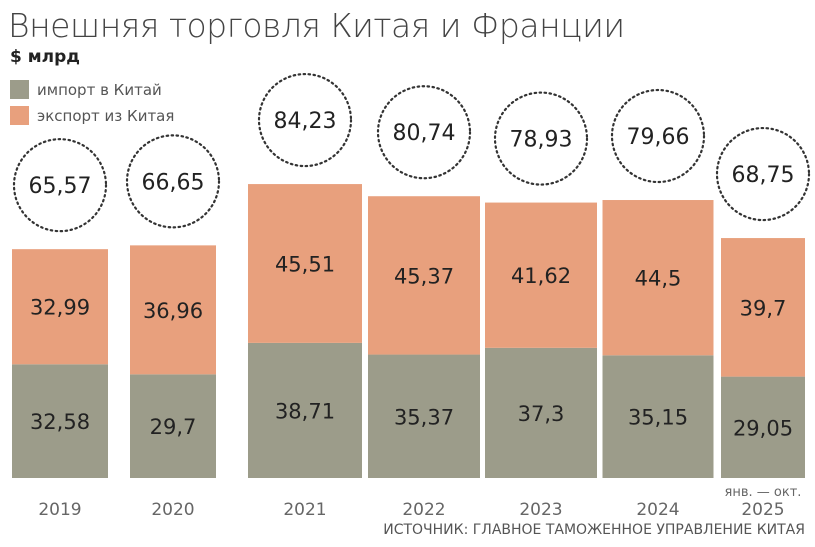 This screenshot has height=547, width=815. What do you see at coordinates (763, 492) in the screenshot?
I see `x-tick-note-2025: янв. — окт.` at bounding box center [763, 492].